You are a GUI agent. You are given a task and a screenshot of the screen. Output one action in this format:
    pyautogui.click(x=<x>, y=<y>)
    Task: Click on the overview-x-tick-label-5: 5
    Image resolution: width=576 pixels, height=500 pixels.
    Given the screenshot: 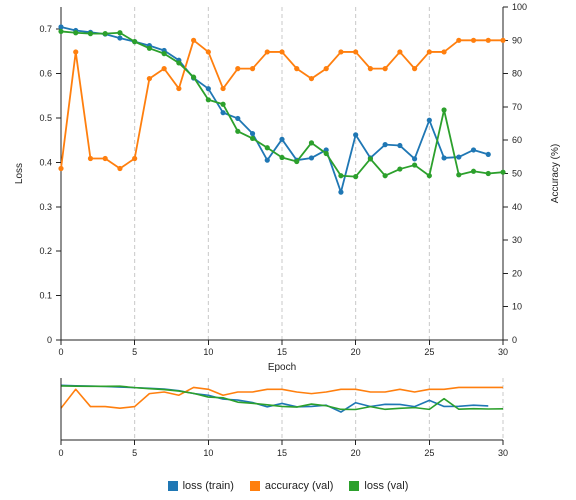 What is the action you would take?
    pyautogui.click(x=134, y=453)
    